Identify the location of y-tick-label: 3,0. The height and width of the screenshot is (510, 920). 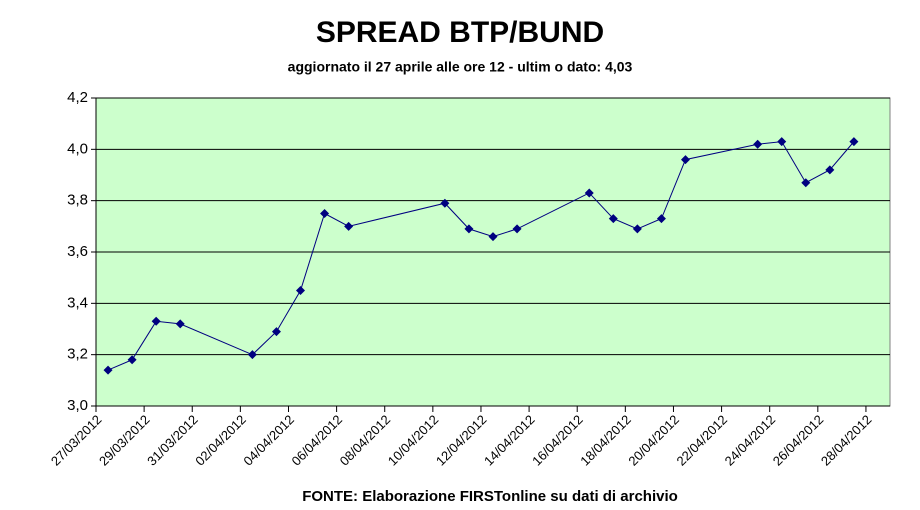
(77, 405).